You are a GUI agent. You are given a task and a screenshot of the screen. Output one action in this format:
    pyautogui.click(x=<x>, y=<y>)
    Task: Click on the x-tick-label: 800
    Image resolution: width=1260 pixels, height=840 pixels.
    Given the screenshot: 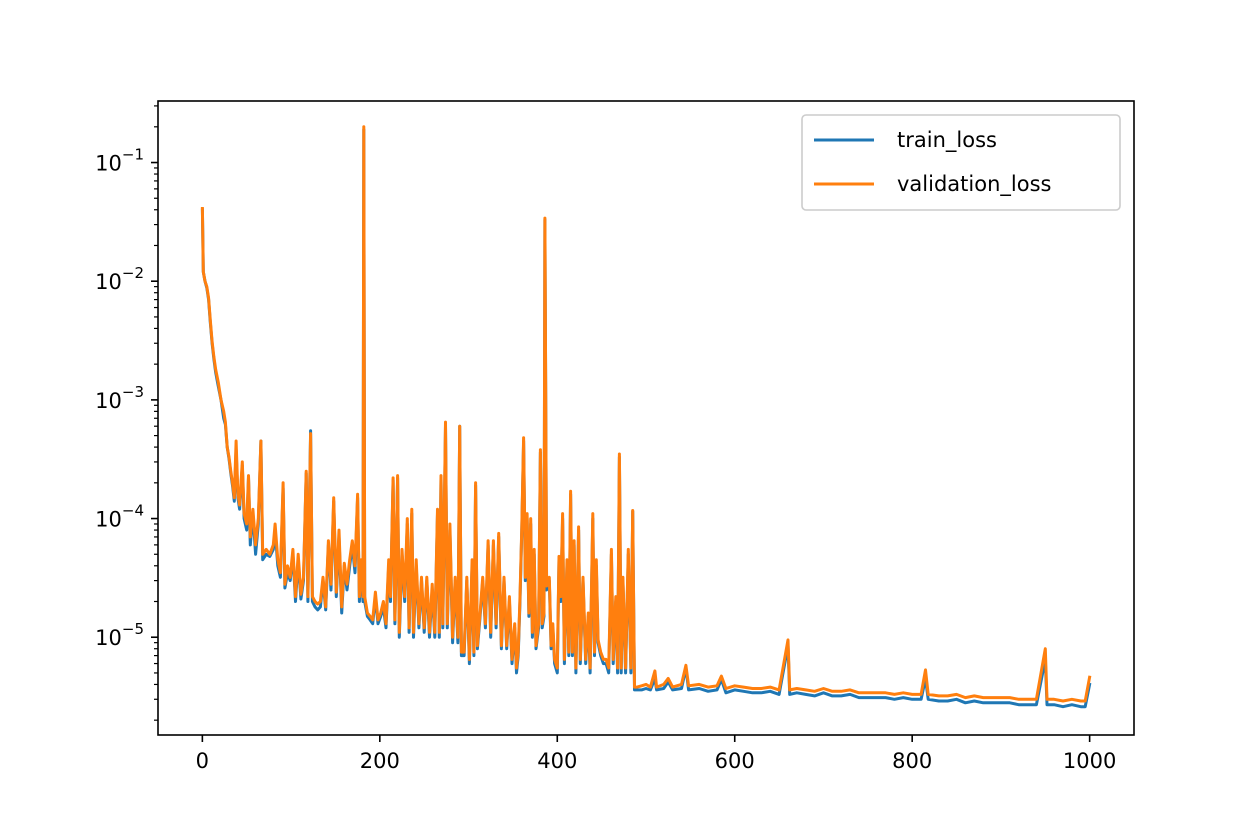 What is the action you would take?
    pyautogui.click(x=912, y=761)
    